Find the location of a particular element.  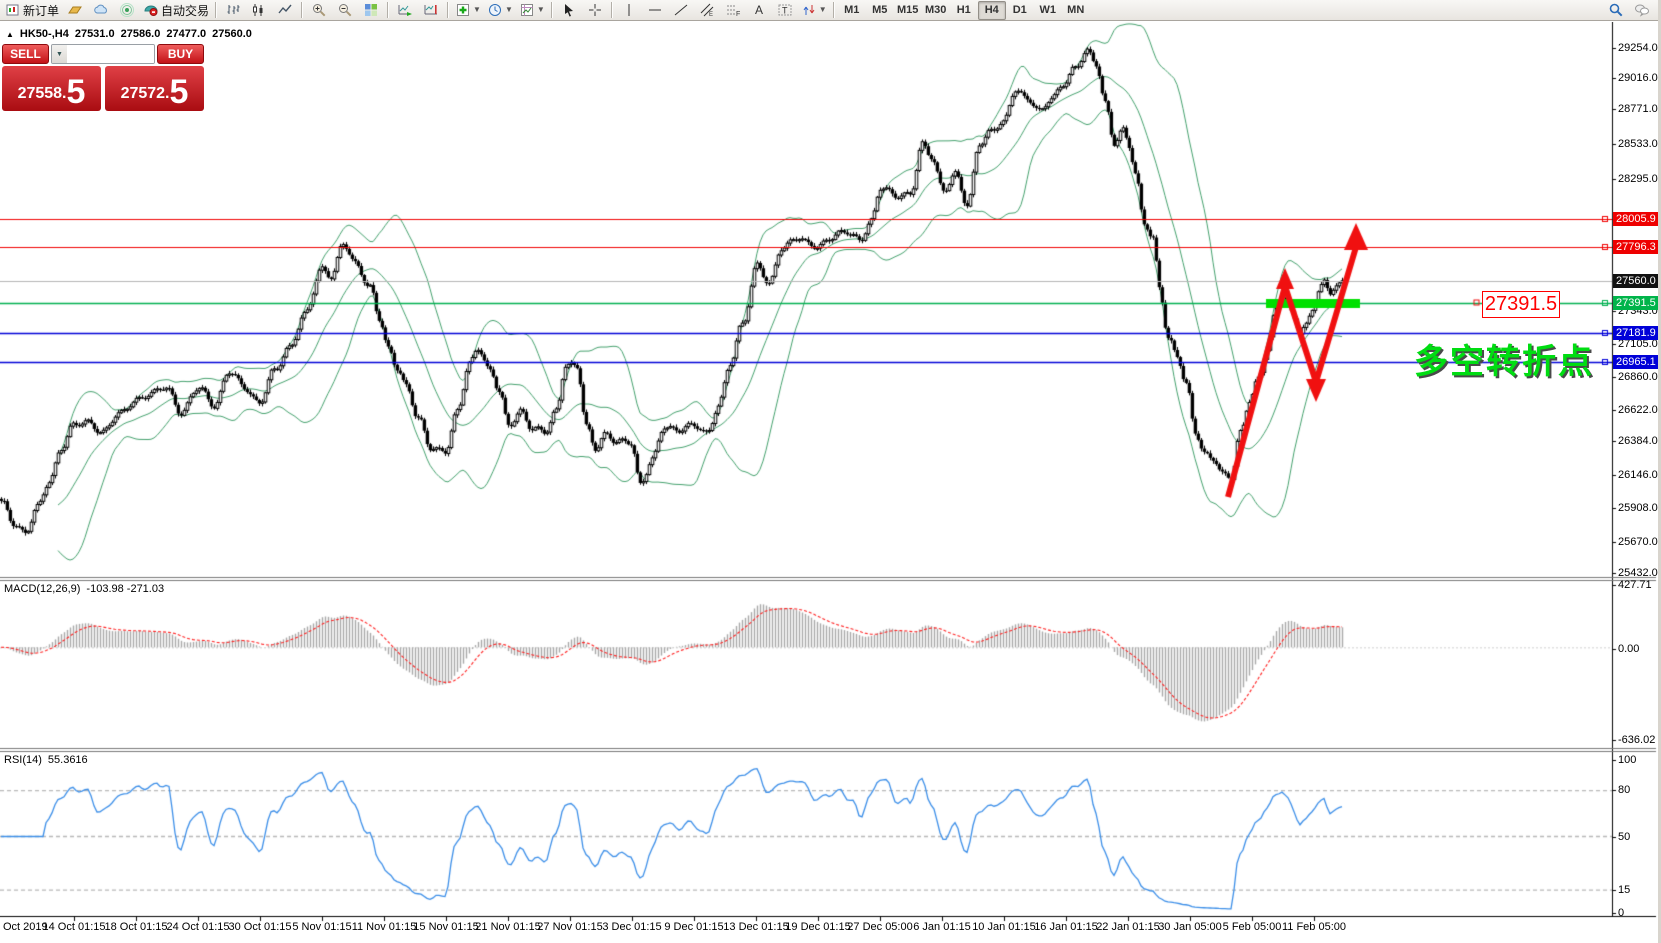

trendline-icon is located at coordinates (681, 10).